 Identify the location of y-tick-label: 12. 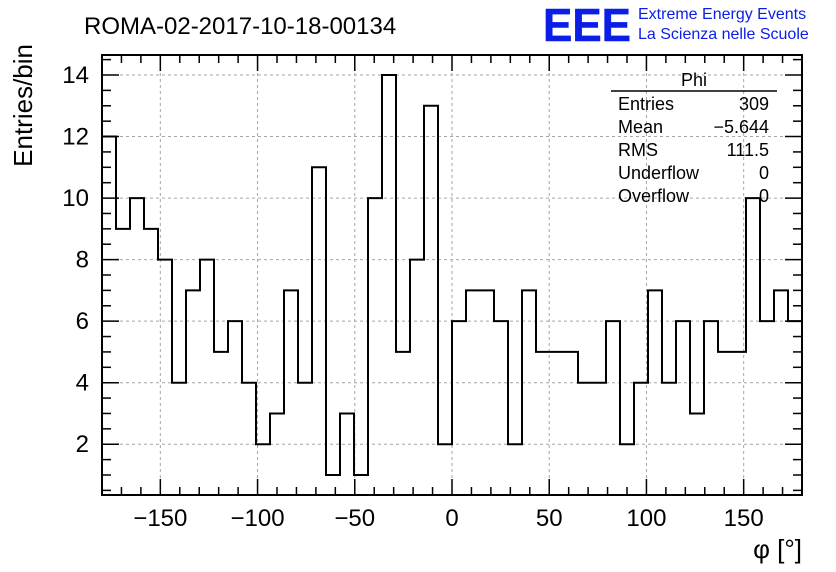
(75, 137).